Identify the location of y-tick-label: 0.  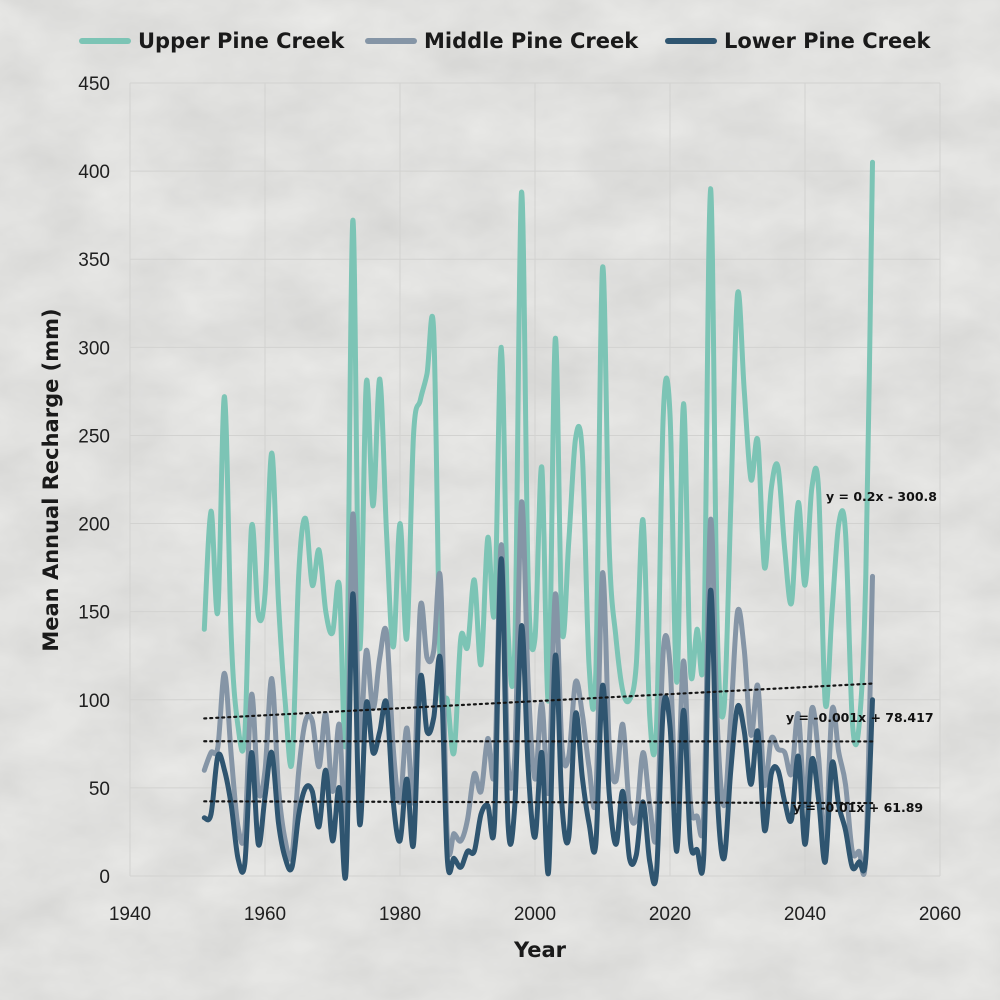
(104, 877).